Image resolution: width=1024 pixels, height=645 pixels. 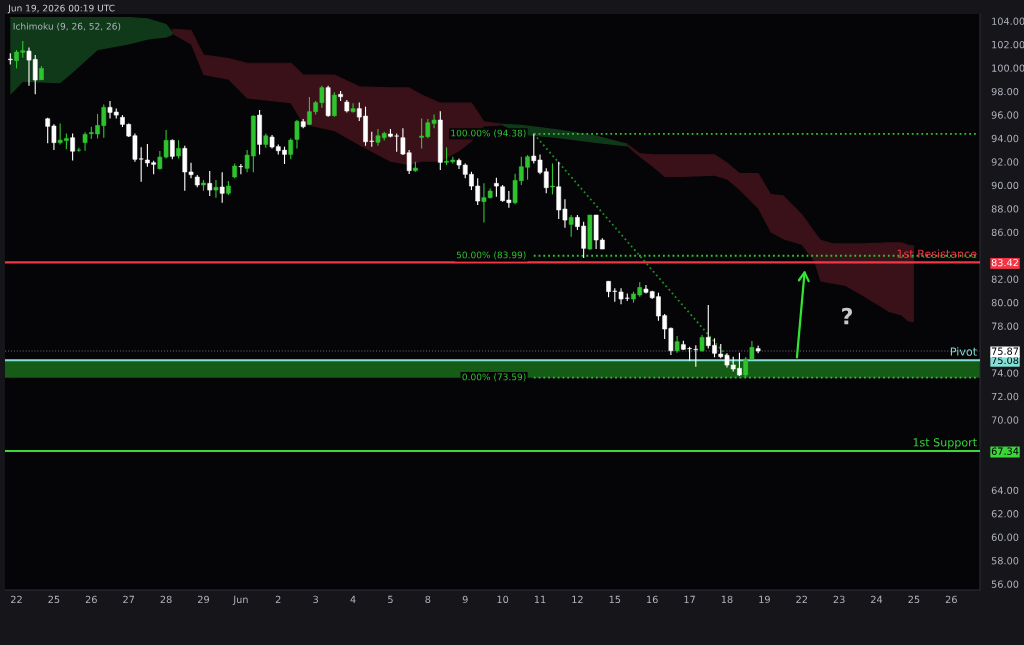 What do you see at coordinates (1005, 514) in the screenshot?
I see `y-tick-label: 62.00` at bounding box center [1005, 514].